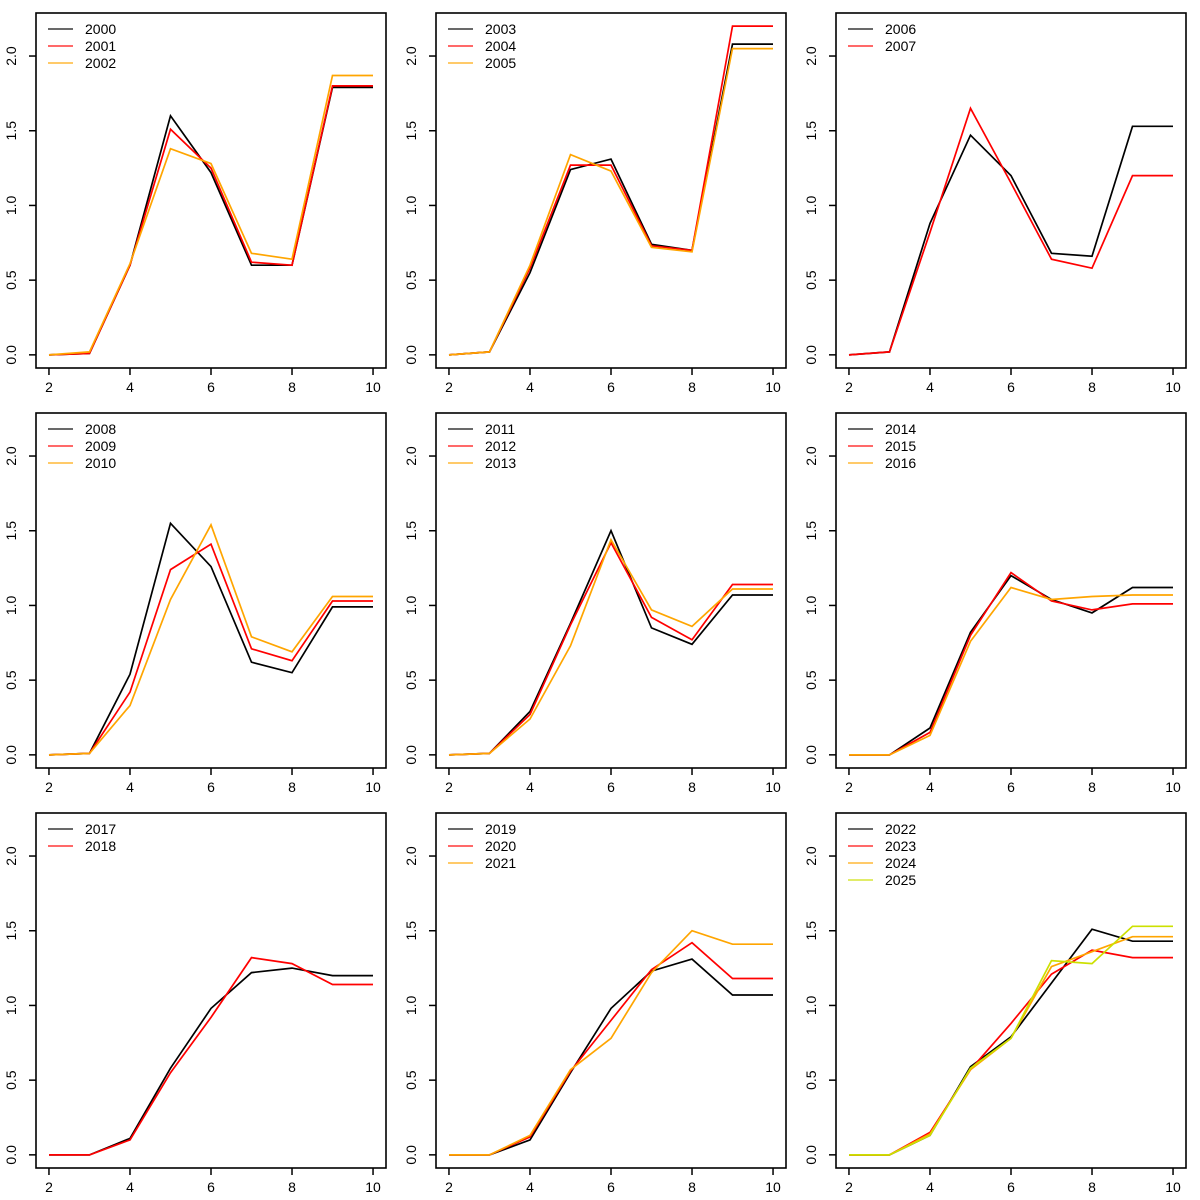 The image size is (1200, 1200). I want to click on legend-label-2022: 2022, so click(900, 829).